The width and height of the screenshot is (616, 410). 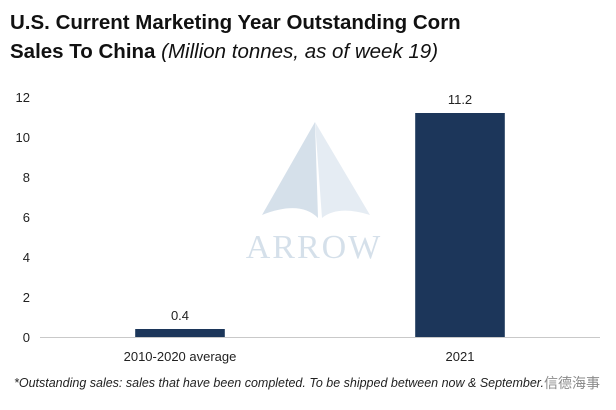 What do you see at coordinates (299, 356) in the screenshot?
I see `x-axis: 2010-2020 average 2021` at bounding box center [299, 356].